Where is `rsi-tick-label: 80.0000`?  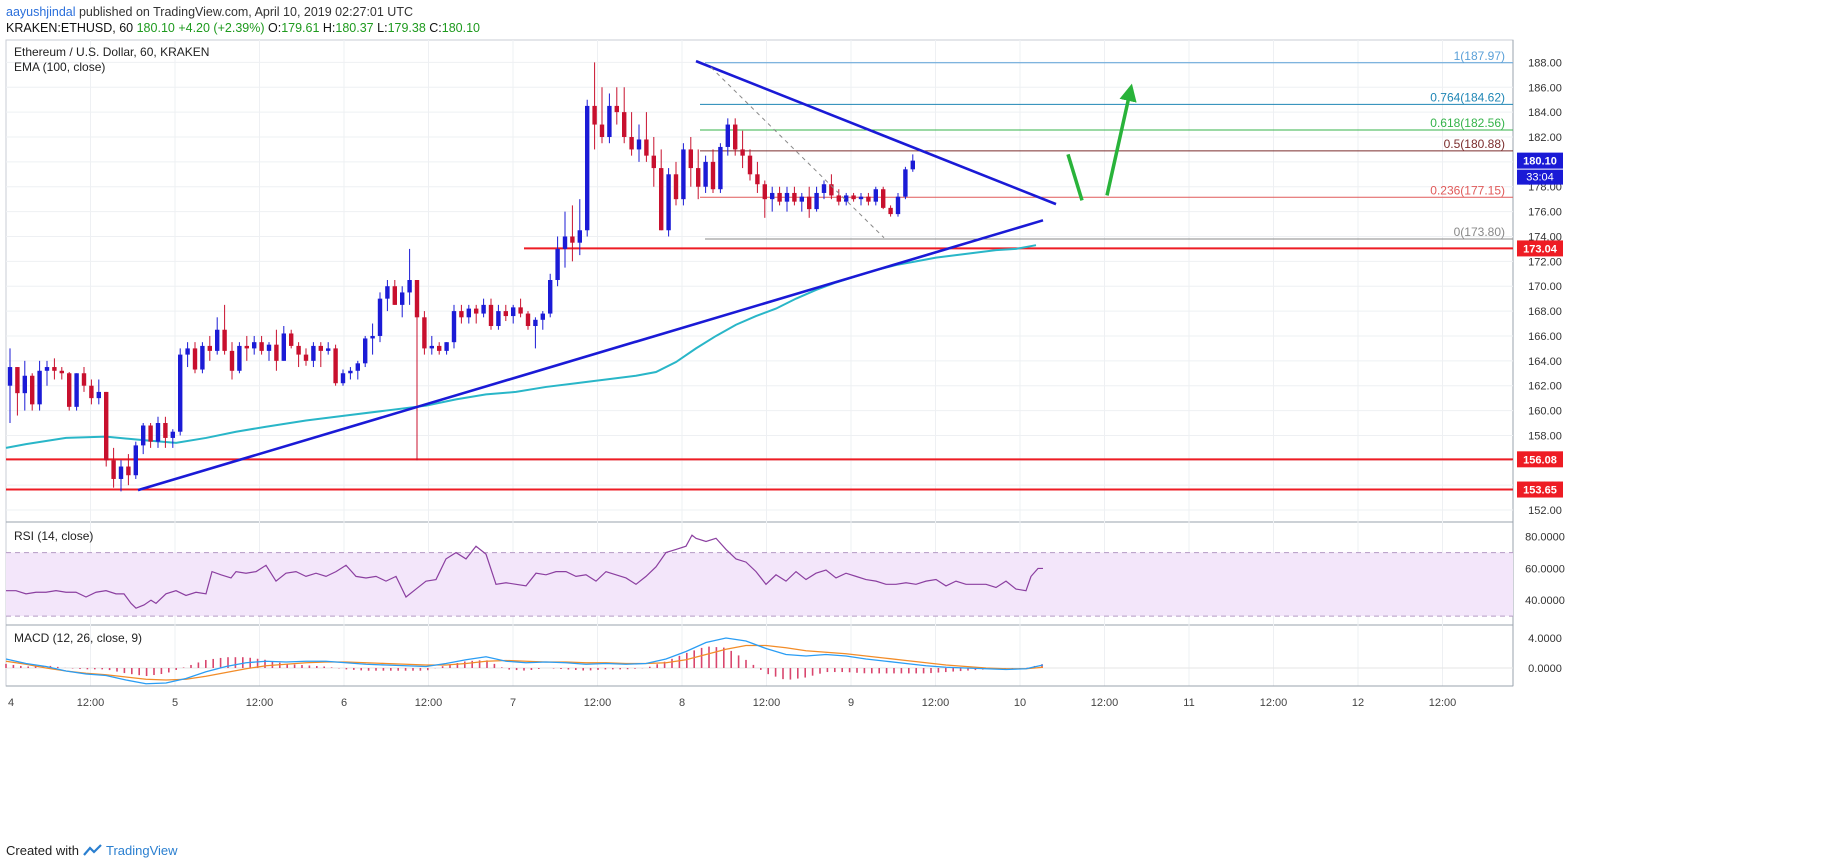 rsi-tick-label: 80.0000 is located at coordinates (1545, 538).